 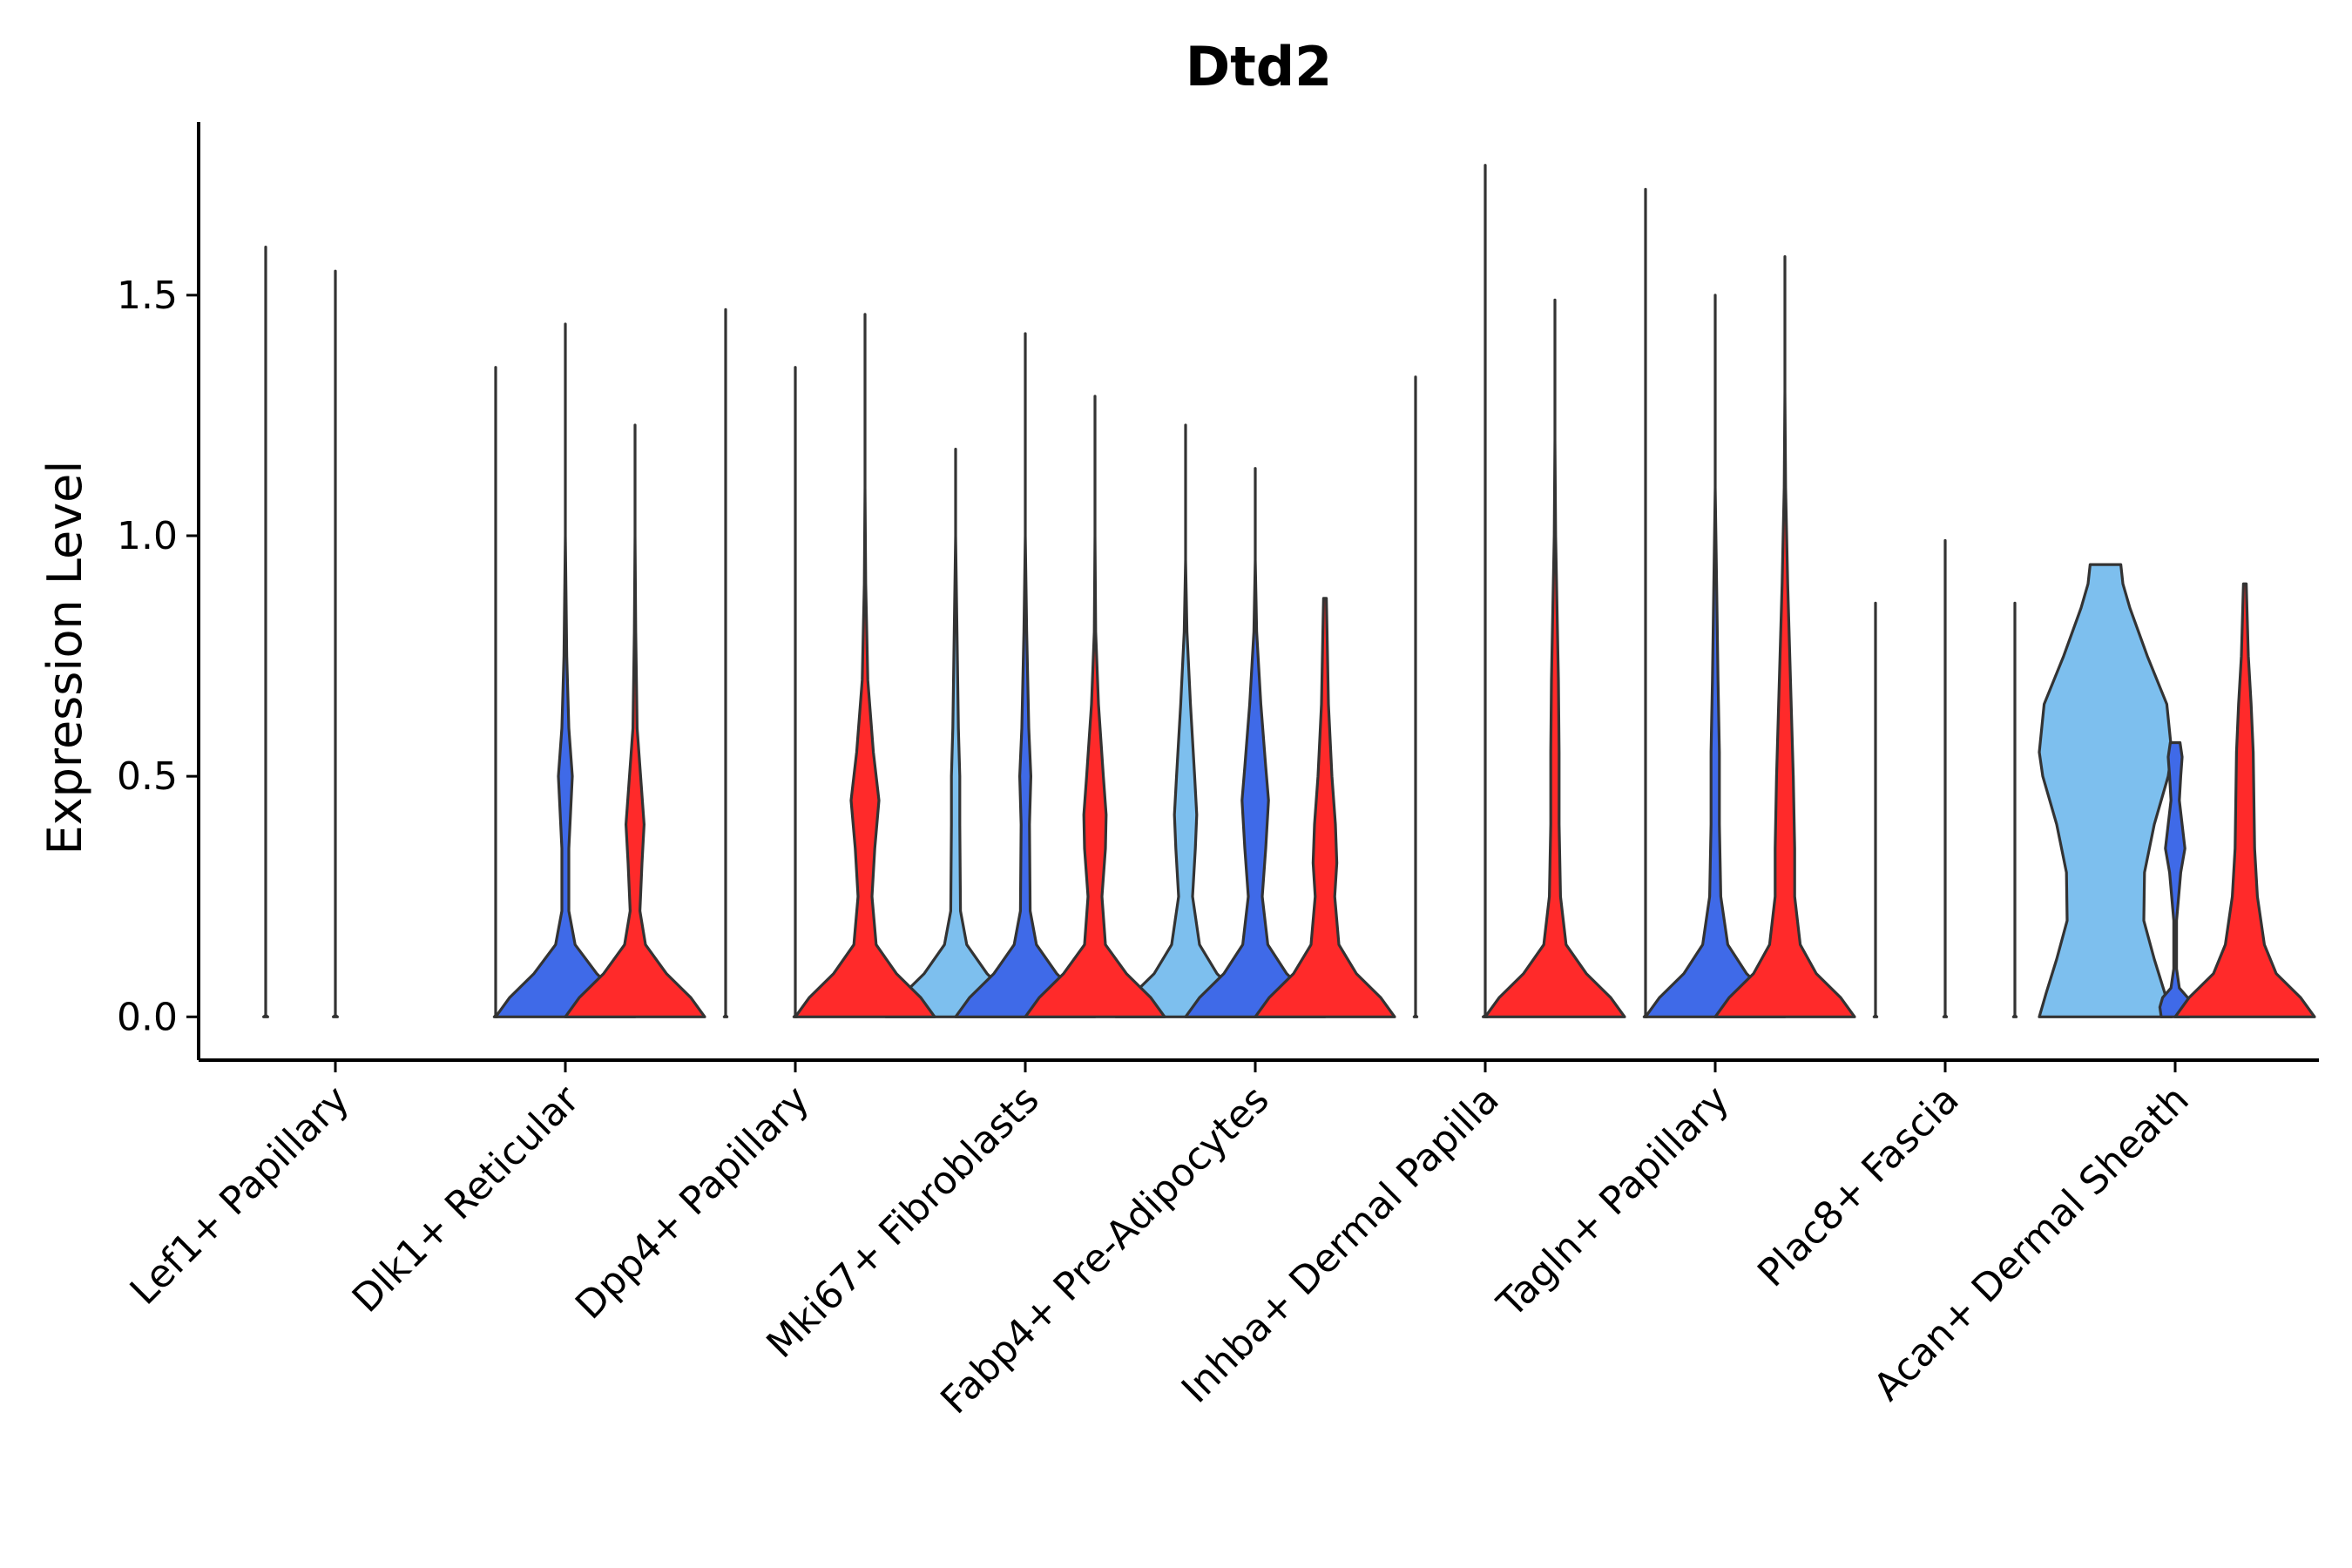 What do you see at coordinates (692, 1203) in the screenshot?
I see `x-tick-label: Dpp4+ Papillary` at bounding box center [692, 1203].